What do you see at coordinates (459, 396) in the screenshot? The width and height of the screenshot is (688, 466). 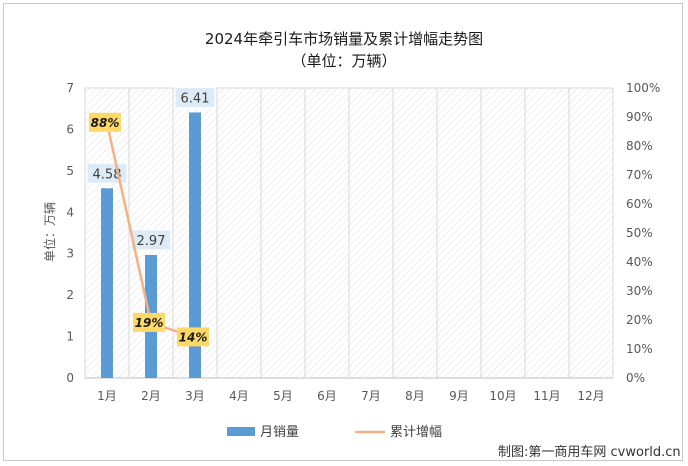 I see `x-tick-label: 9月` at bounding box center [459, 396].